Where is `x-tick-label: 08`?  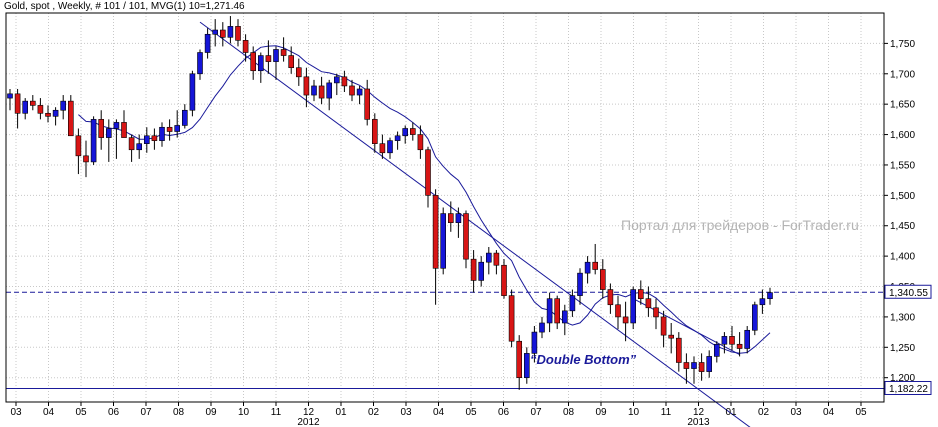
x-tick-label: 08 is located at coordinates (179, 412).